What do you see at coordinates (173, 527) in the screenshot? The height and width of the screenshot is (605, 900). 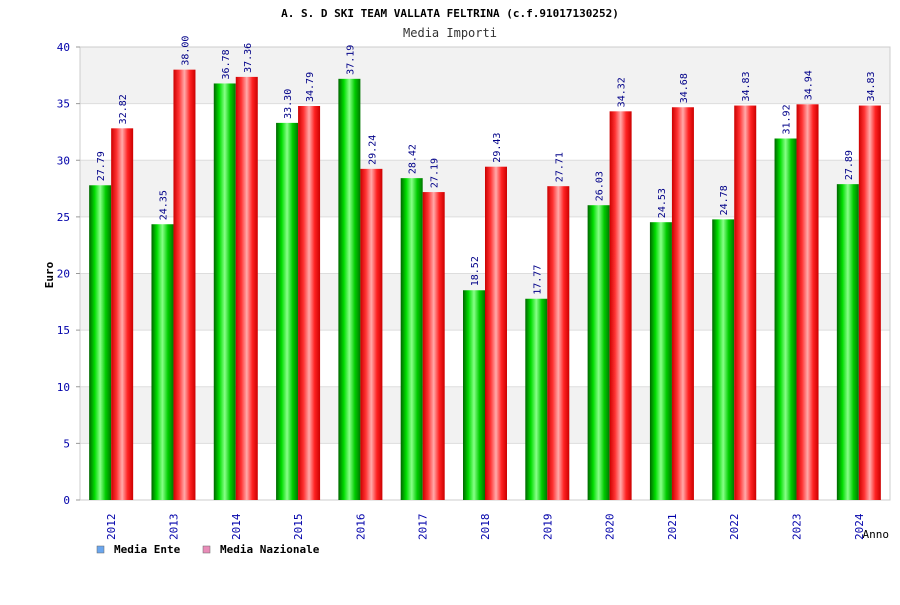 I see `x-tick-label: 2013` at bounding box center [173, 527].